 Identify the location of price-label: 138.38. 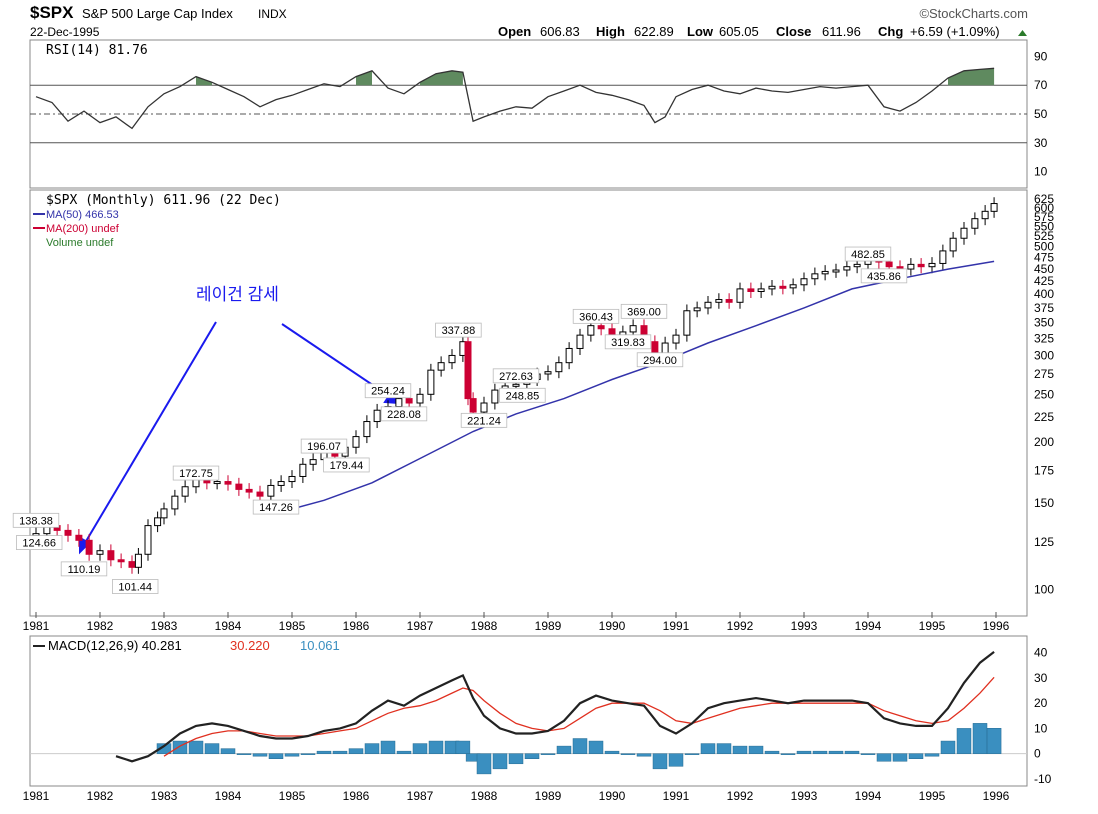
(36, 521).